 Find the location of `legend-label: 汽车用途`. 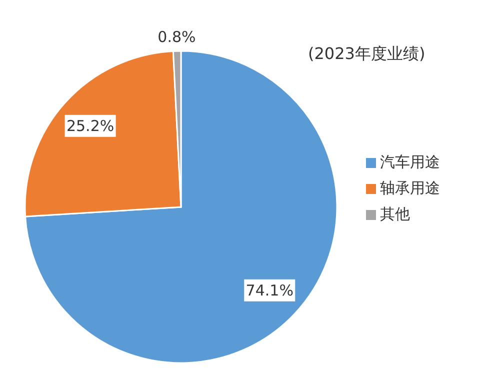

legend-label: 汽车用途 is located at coordinates (410, 162).